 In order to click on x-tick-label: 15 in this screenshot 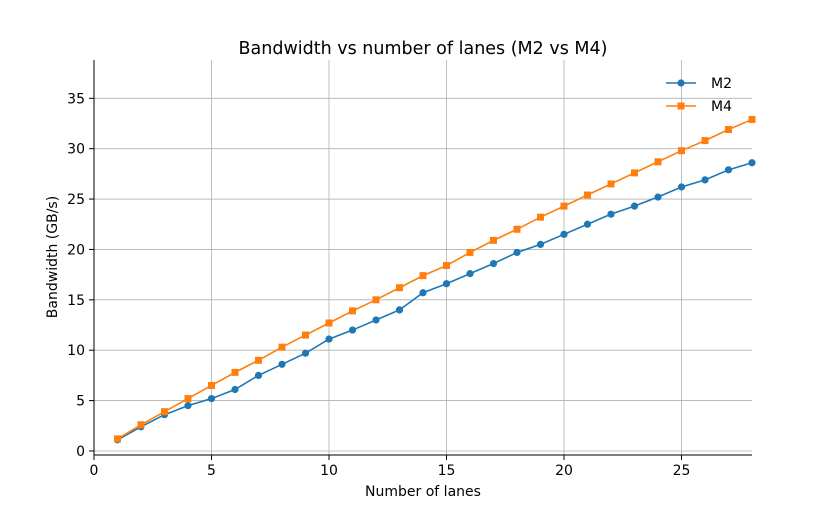, I will do `click(447, 471)`.